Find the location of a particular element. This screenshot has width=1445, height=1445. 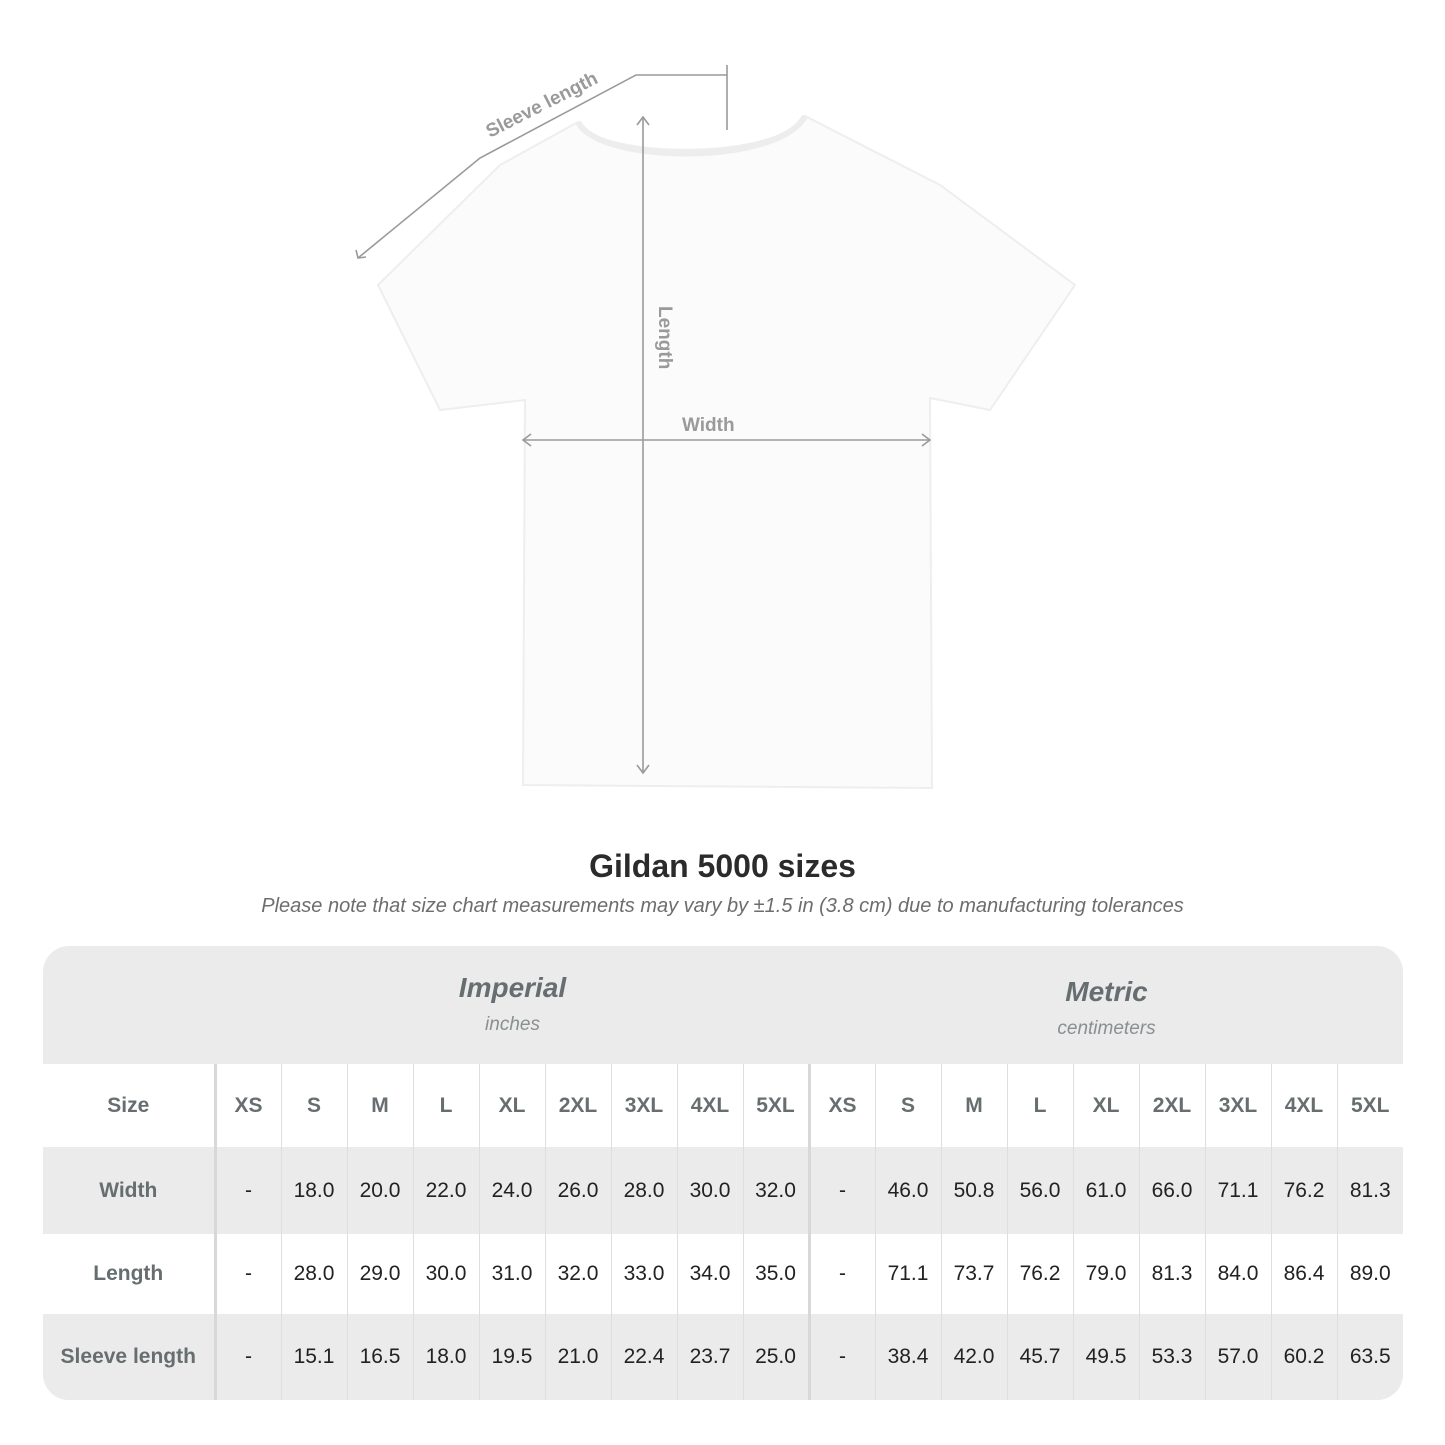

metric-size-s: S is located at coordinates (907, 1105).